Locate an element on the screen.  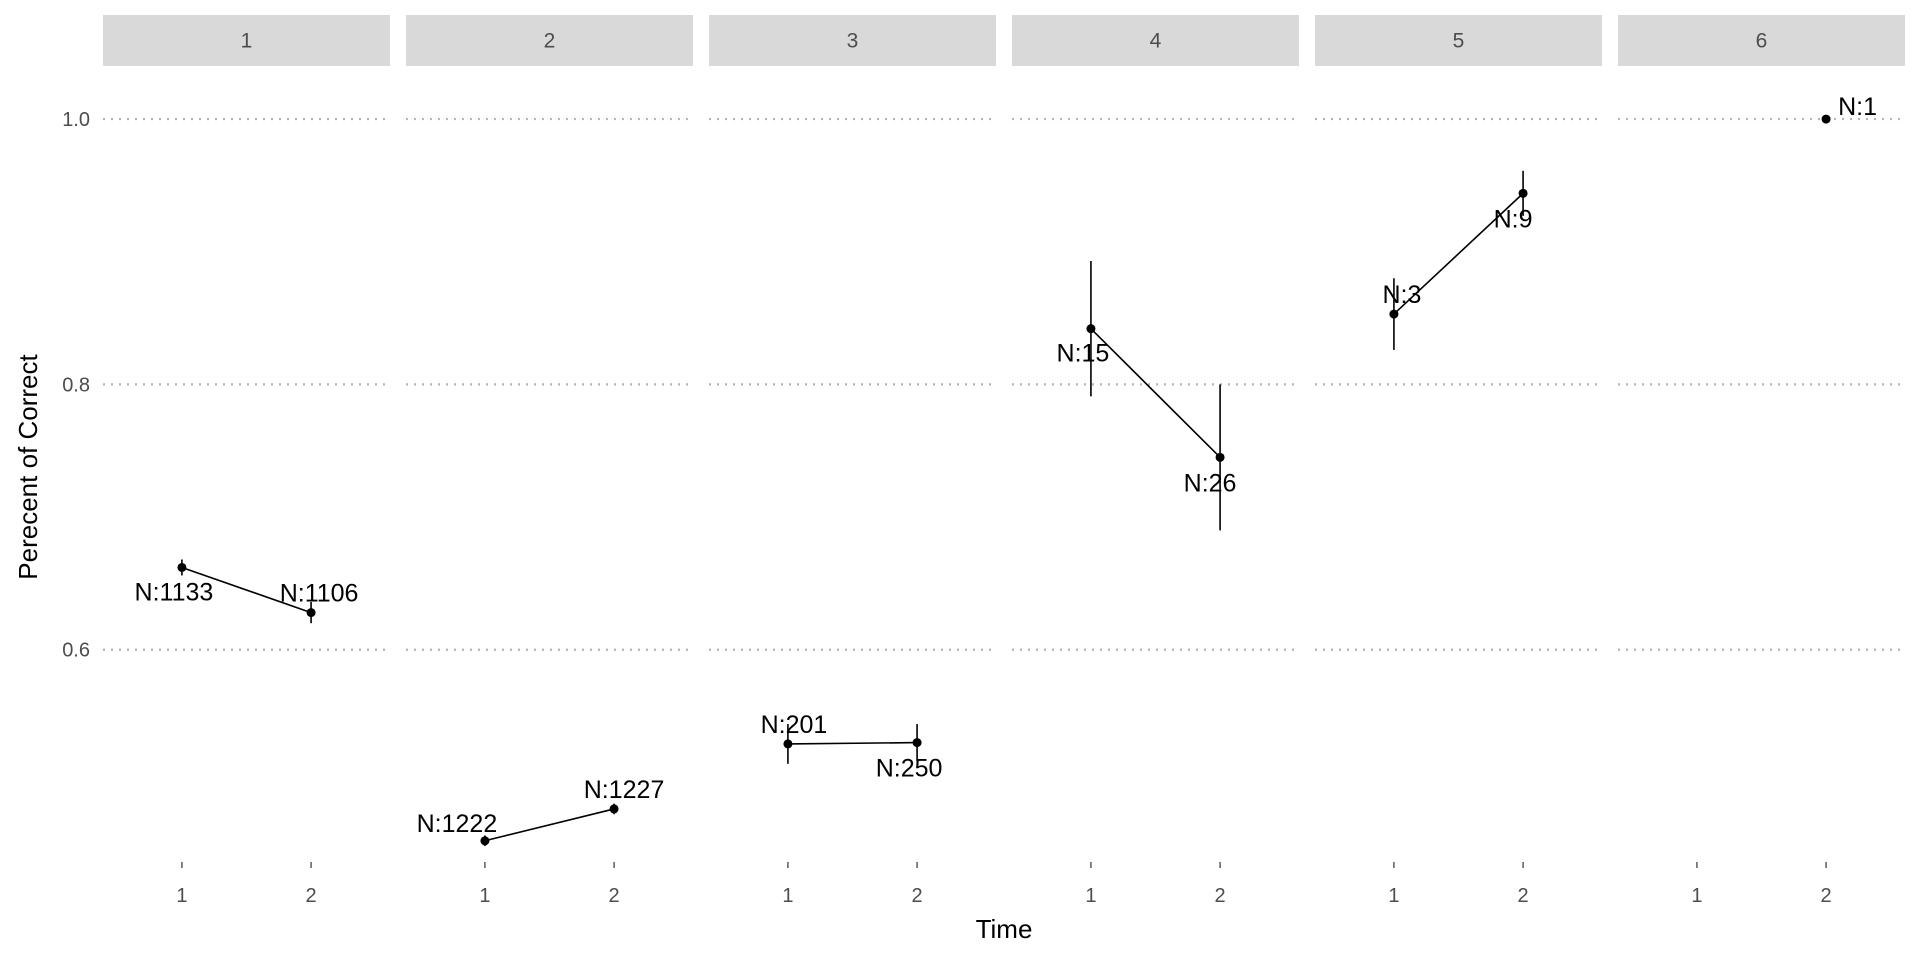
y-axis-title: Perecent of Correct is located at coordinates (28, 467).